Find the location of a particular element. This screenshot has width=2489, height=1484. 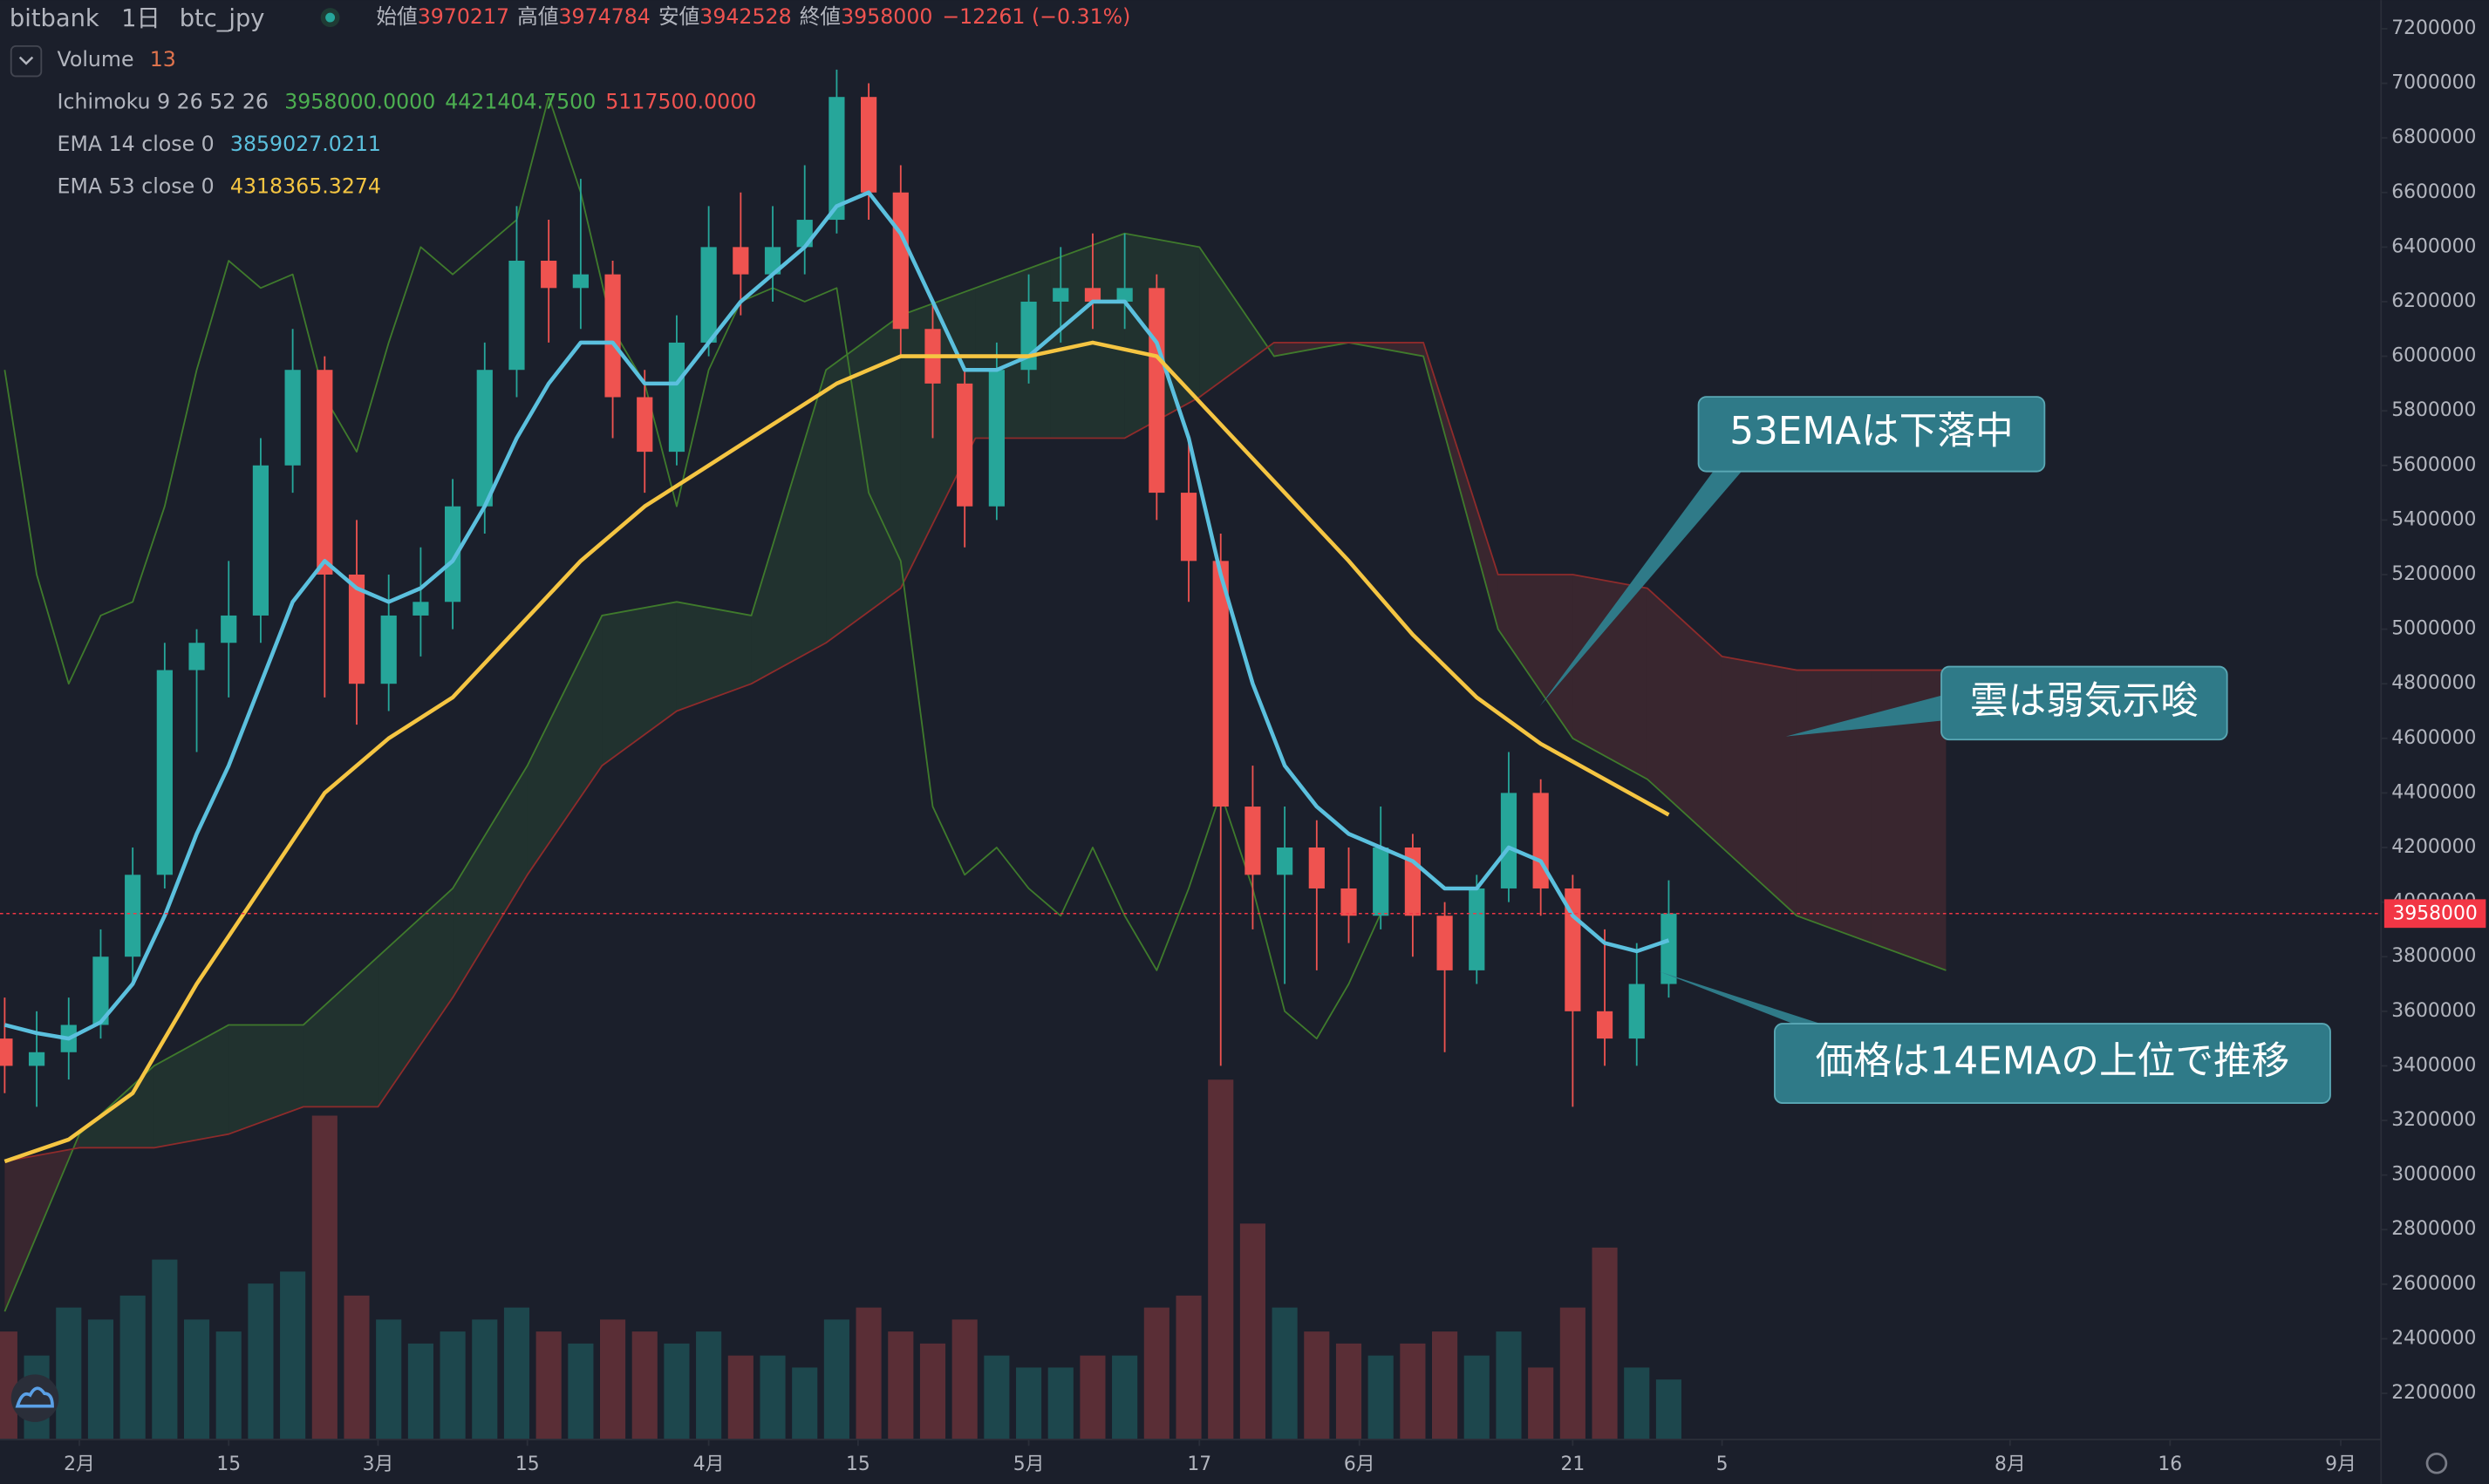

interval: 1日 is located at coordinates (140, 17).